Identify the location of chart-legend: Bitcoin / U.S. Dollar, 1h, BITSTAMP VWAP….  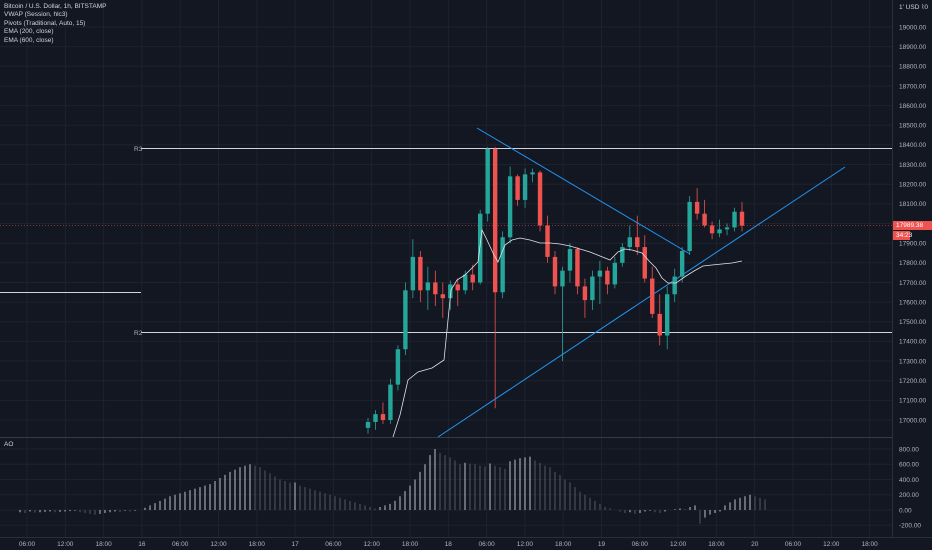
(55, 24).